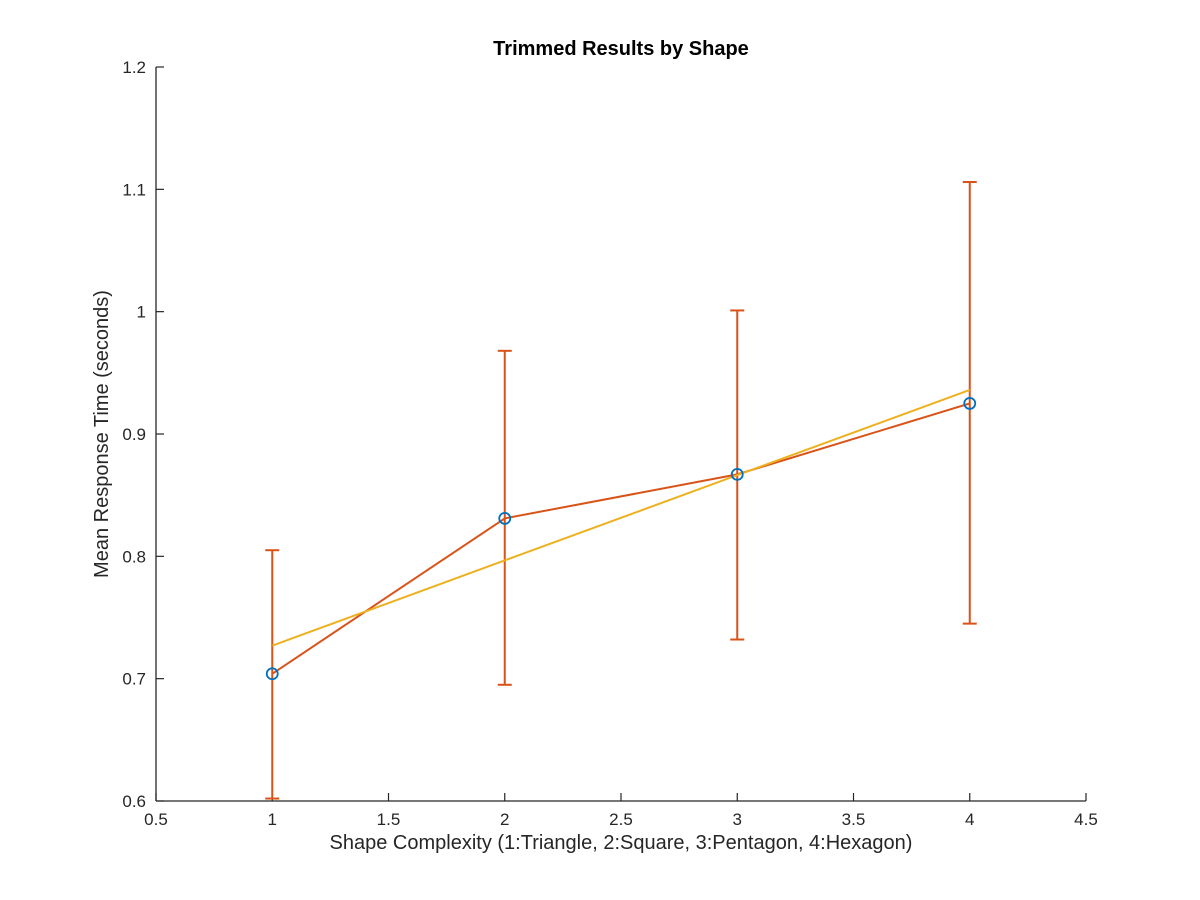  What do you see at coordinates (1086, 819) in the screenshot?
I see `x-tick-label: 4.5` at bounding box center [1086, 819].